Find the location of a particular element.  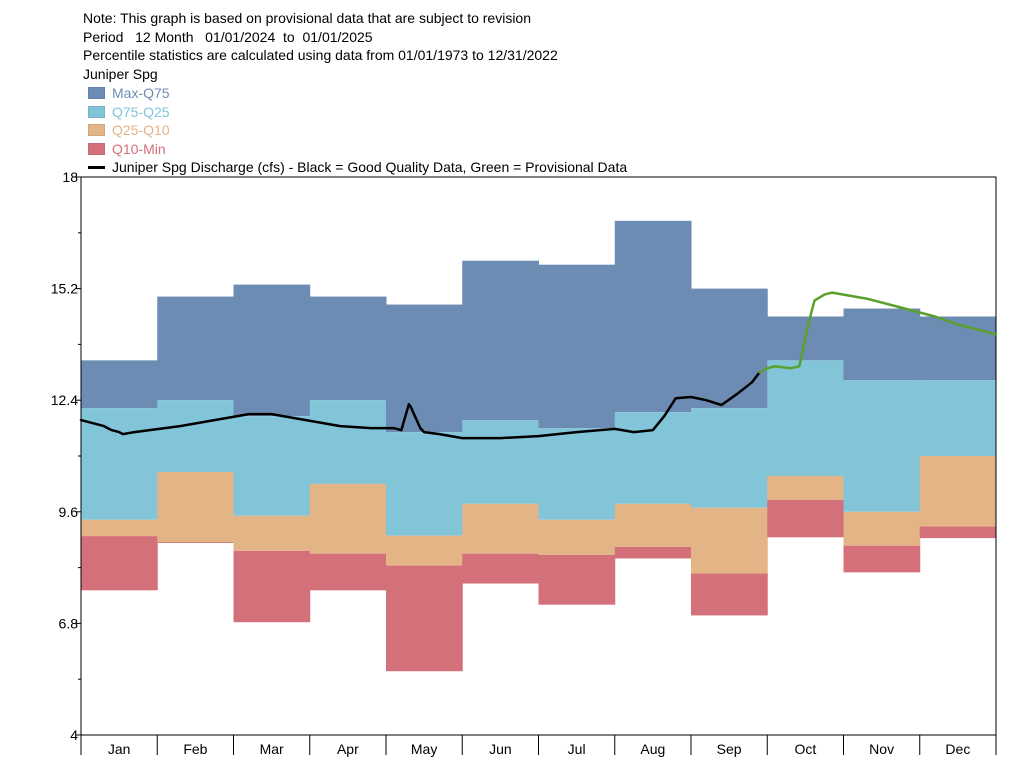

x-tick-label-feb: Feb is located at coordinates (195, 749).